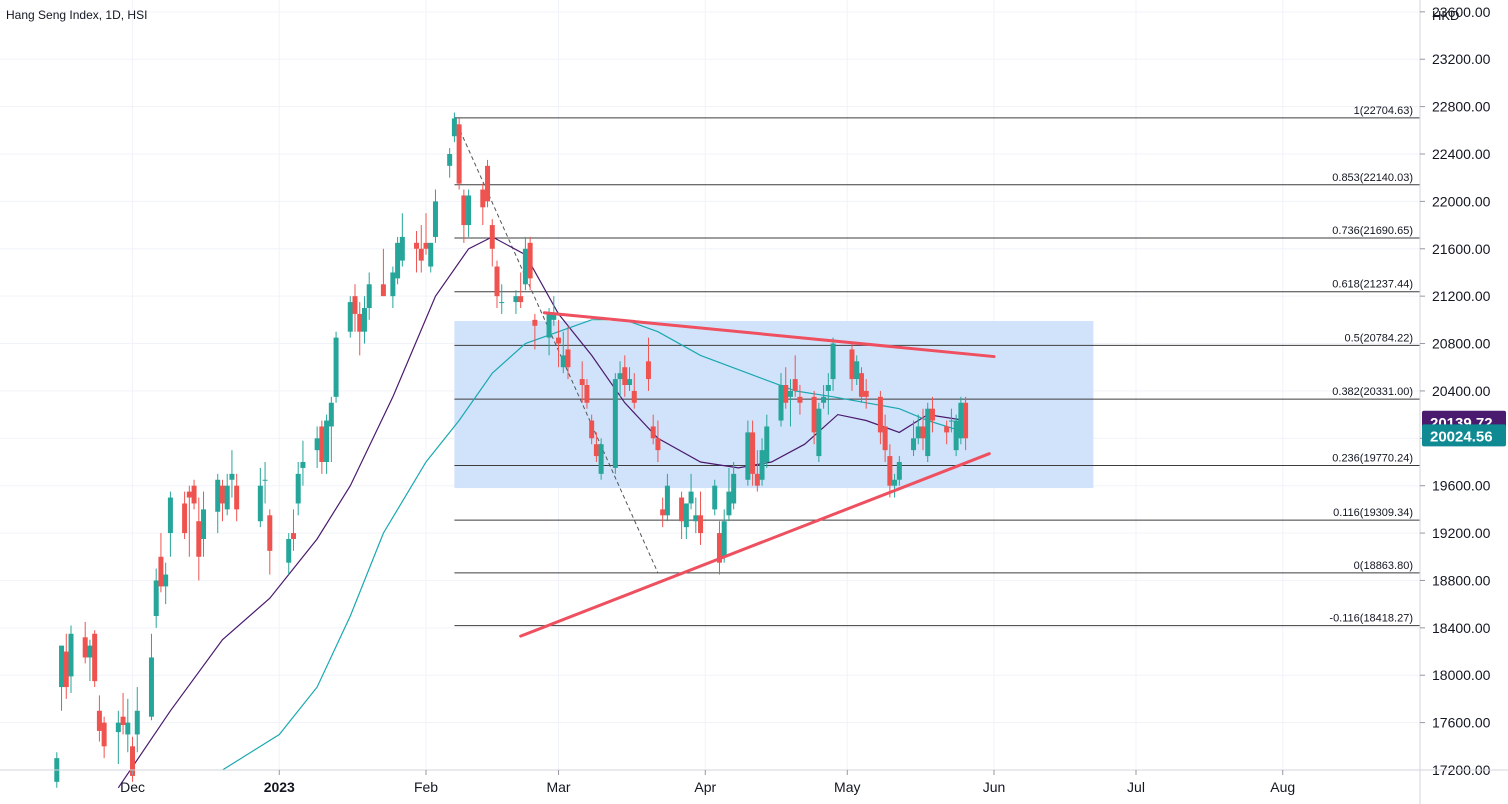  I want to click on time-axis-label: Aug, so click(1282, 787).